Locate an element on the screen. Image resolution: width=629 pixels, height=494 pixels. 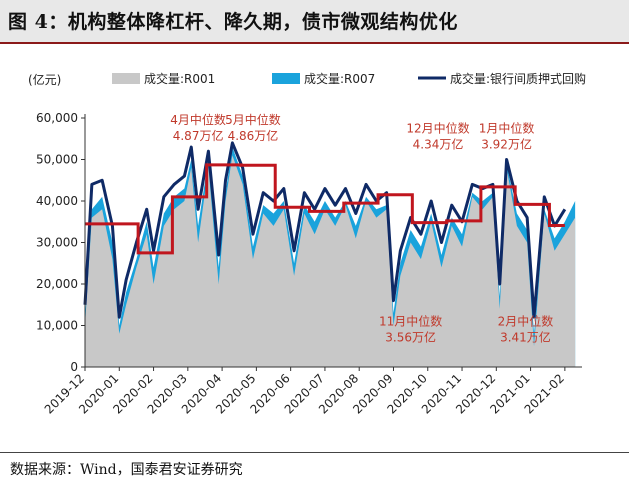
legend: 成交量:R001 成交量:R007 成交量:银行间质押式回购 is located at coordinates (349, 78).